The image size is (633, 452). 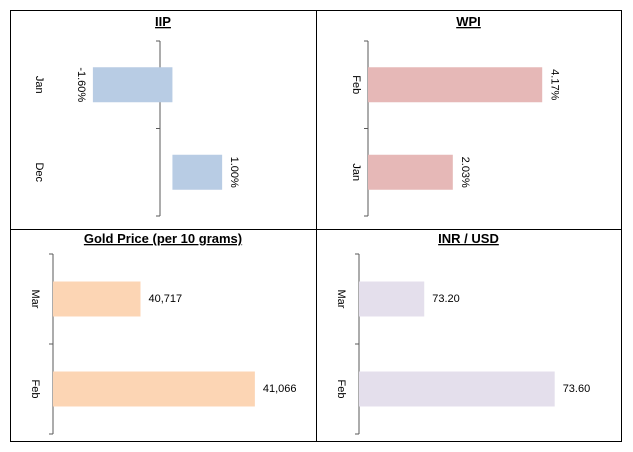 I want to click on data-label: 73.60, so click(x=577, y=389).